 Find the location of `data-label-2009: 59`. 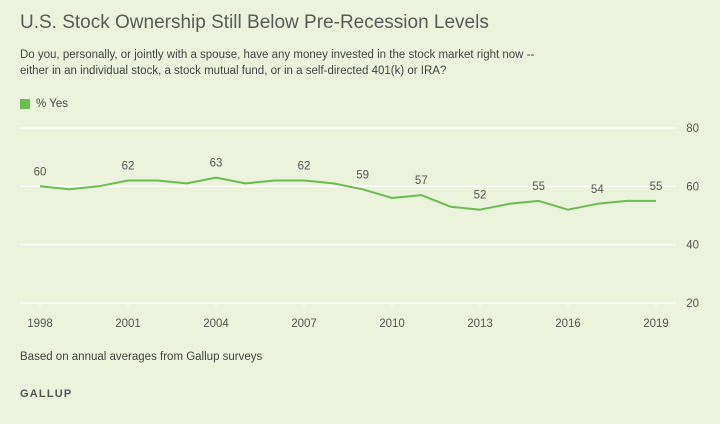

data-label-2009: 59 is located at coordinates (362, 175).